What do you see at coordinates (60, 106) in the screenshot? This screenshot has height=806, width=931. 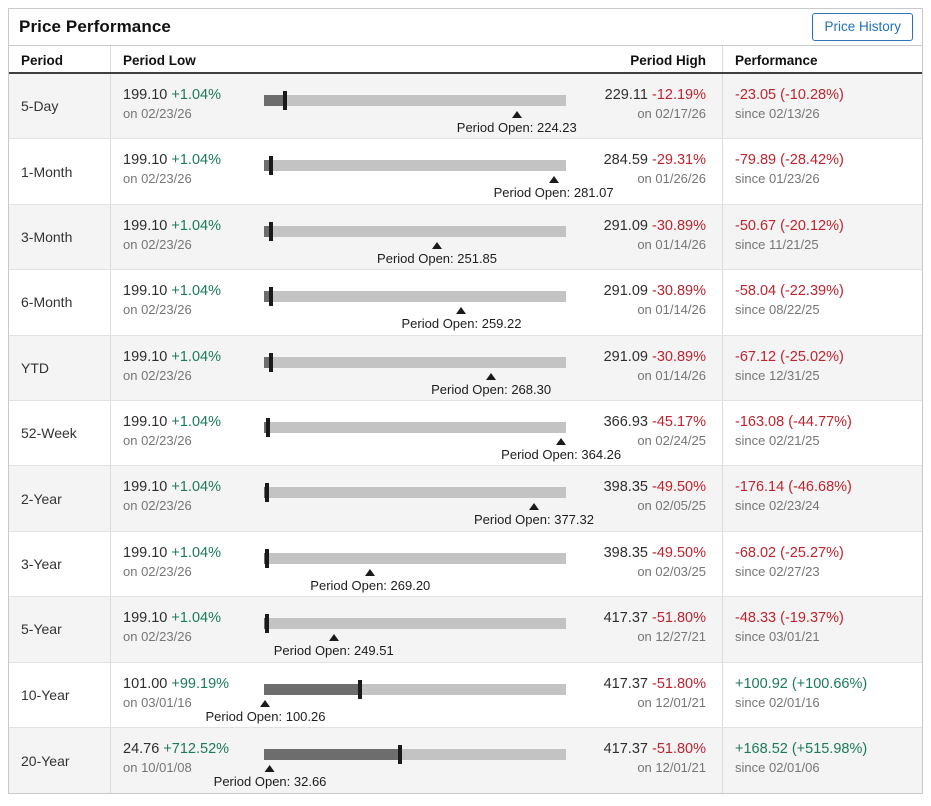 I see `period-cell: 5-Day` at bounding box center [60, 106].